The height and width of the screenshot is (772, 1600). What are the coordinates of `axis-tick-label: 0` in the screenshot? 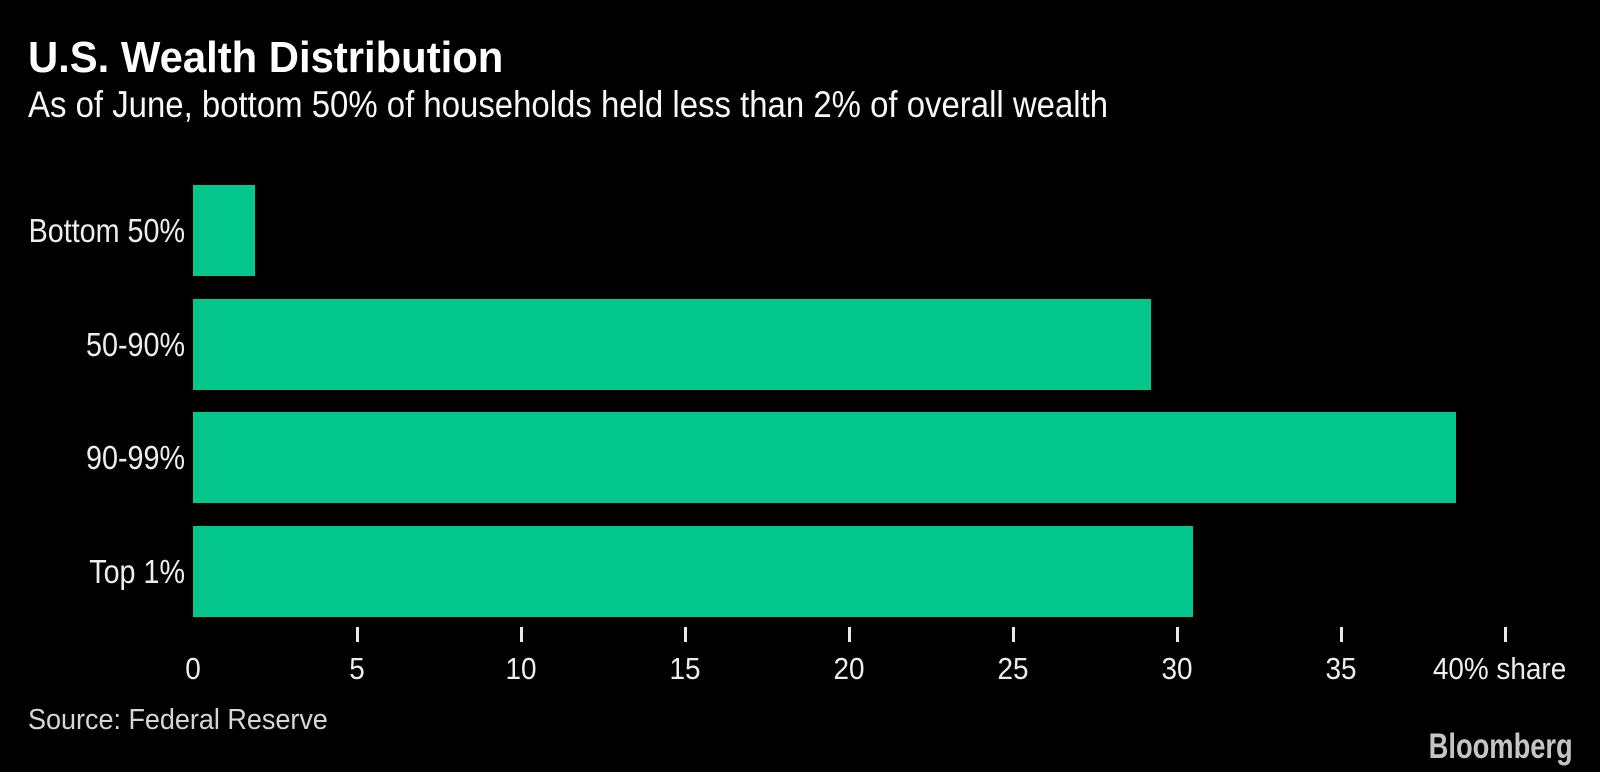 It's located at (193, 668).